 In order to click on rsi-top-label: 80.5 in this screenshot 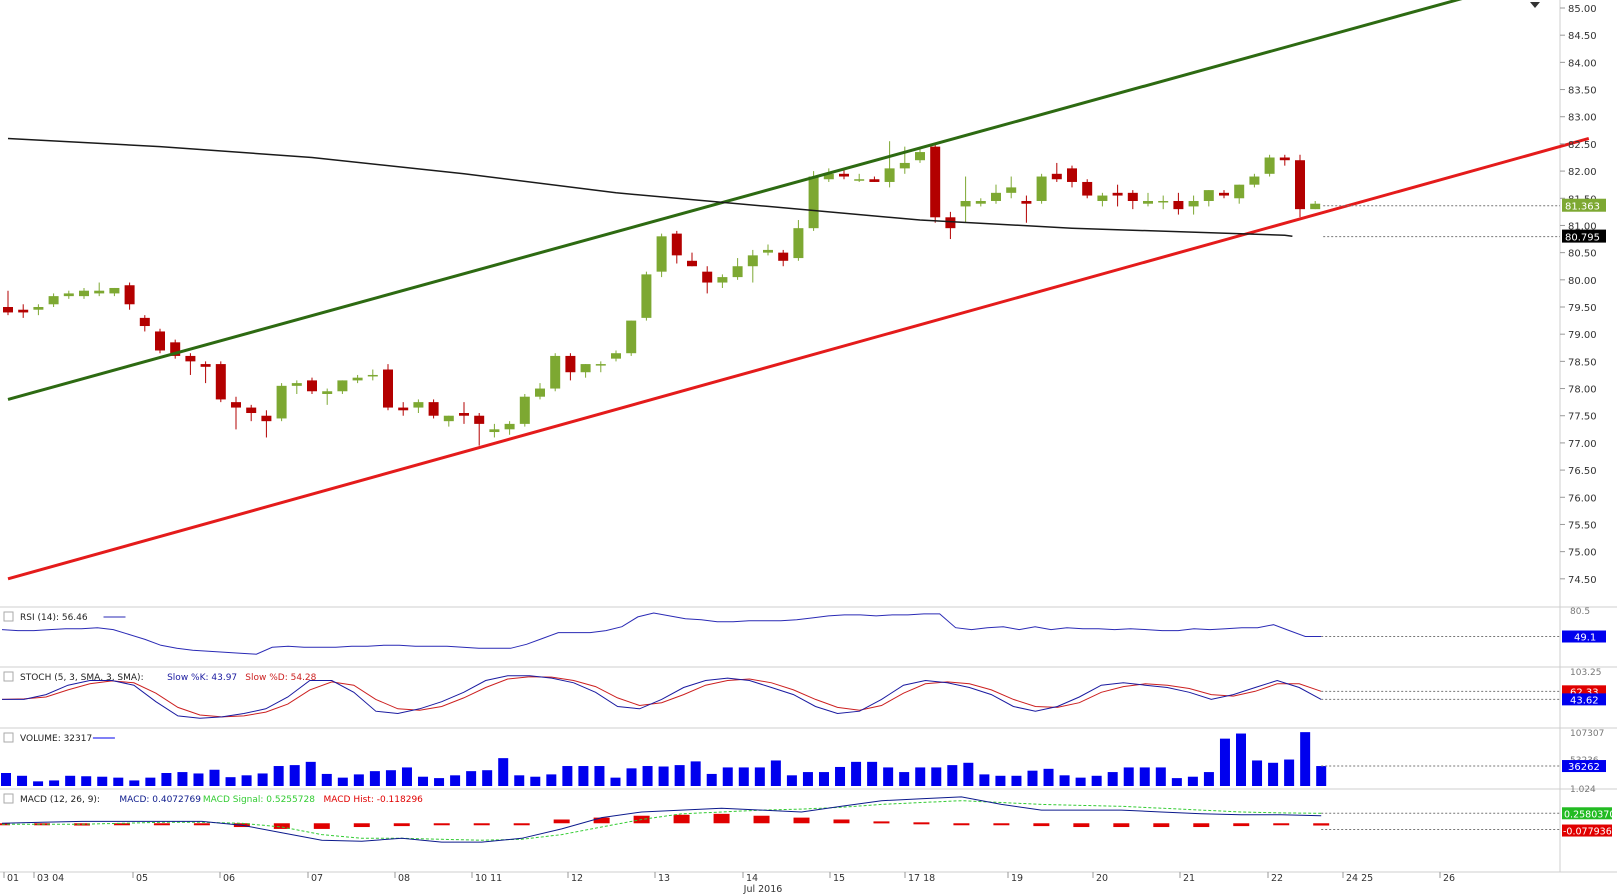, I will do `click(1580, 612)`.